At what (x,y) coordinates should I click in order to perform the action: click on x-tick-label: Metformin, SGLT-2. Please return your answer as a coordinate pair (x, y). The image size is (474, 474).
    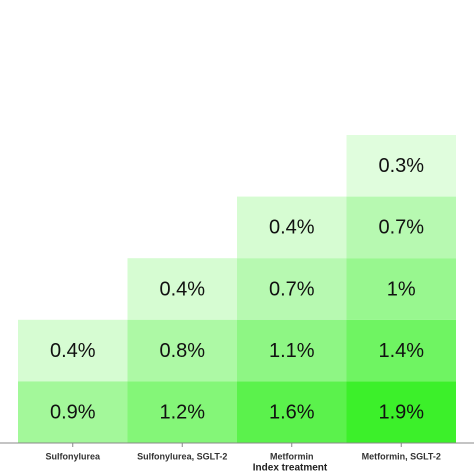
    Looking at the image, I should click on (401, 456).